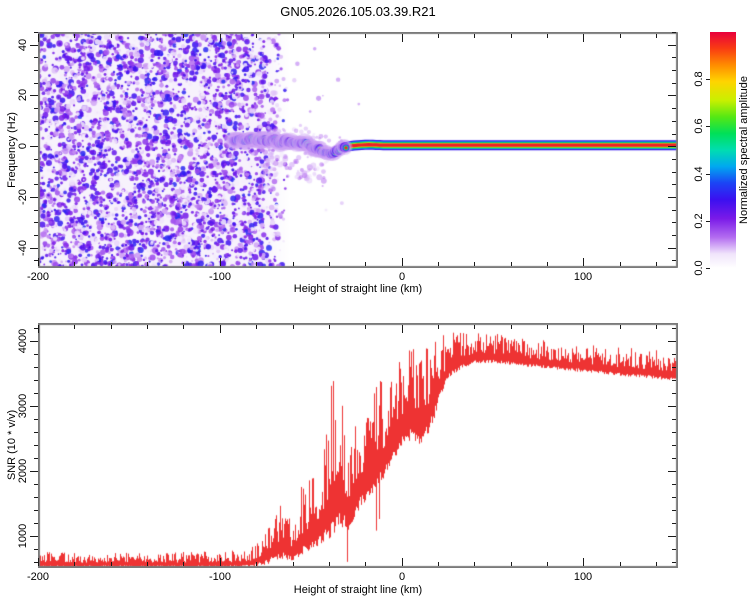 The image size is (750, 600). Describe the element at coordinates (699, 268) in the screenshot. I see `tick-label: 0.0` at that location.